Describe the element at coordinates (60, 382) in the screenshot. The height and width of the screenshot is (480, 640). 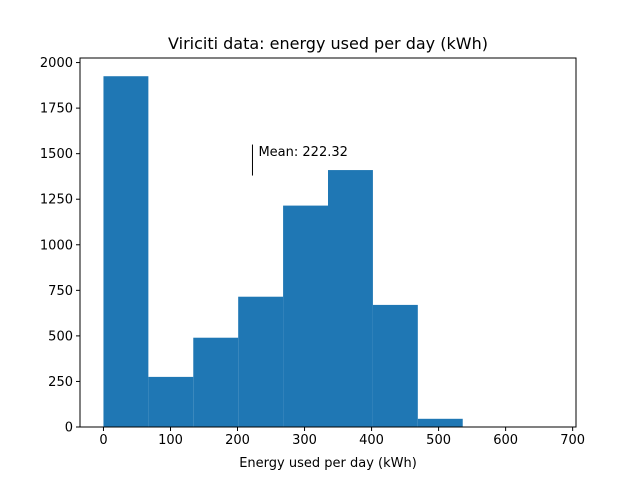
I see `y-tick-label: 250` at that location.